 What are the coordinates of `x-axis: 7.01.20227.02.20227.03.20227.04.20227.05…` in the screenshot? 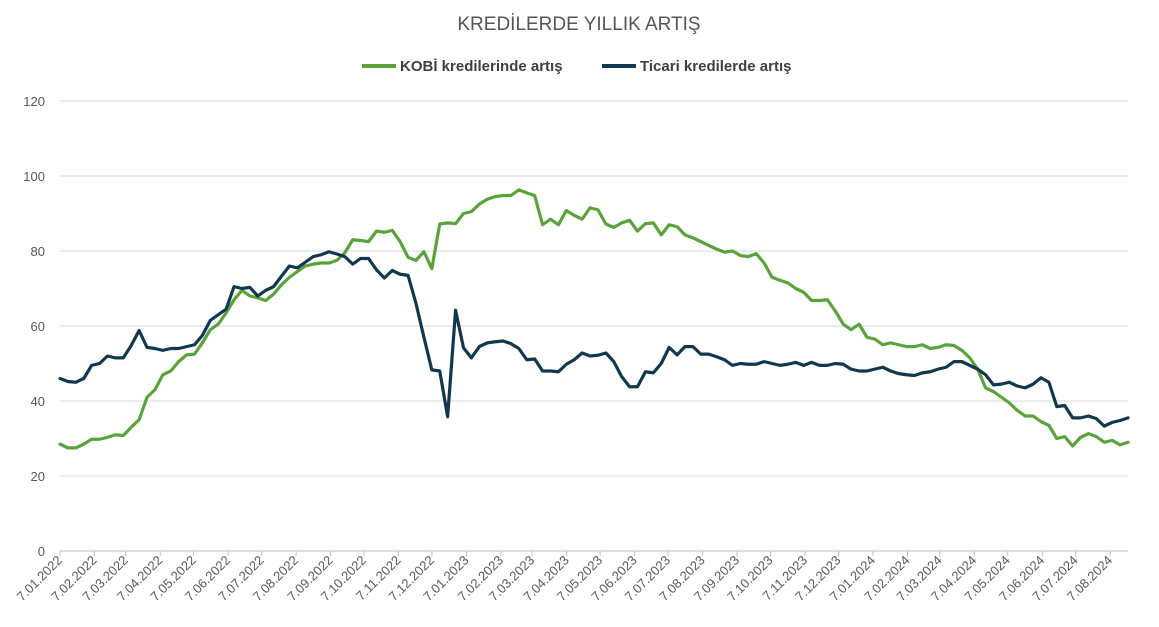 It's located at (564, 577).